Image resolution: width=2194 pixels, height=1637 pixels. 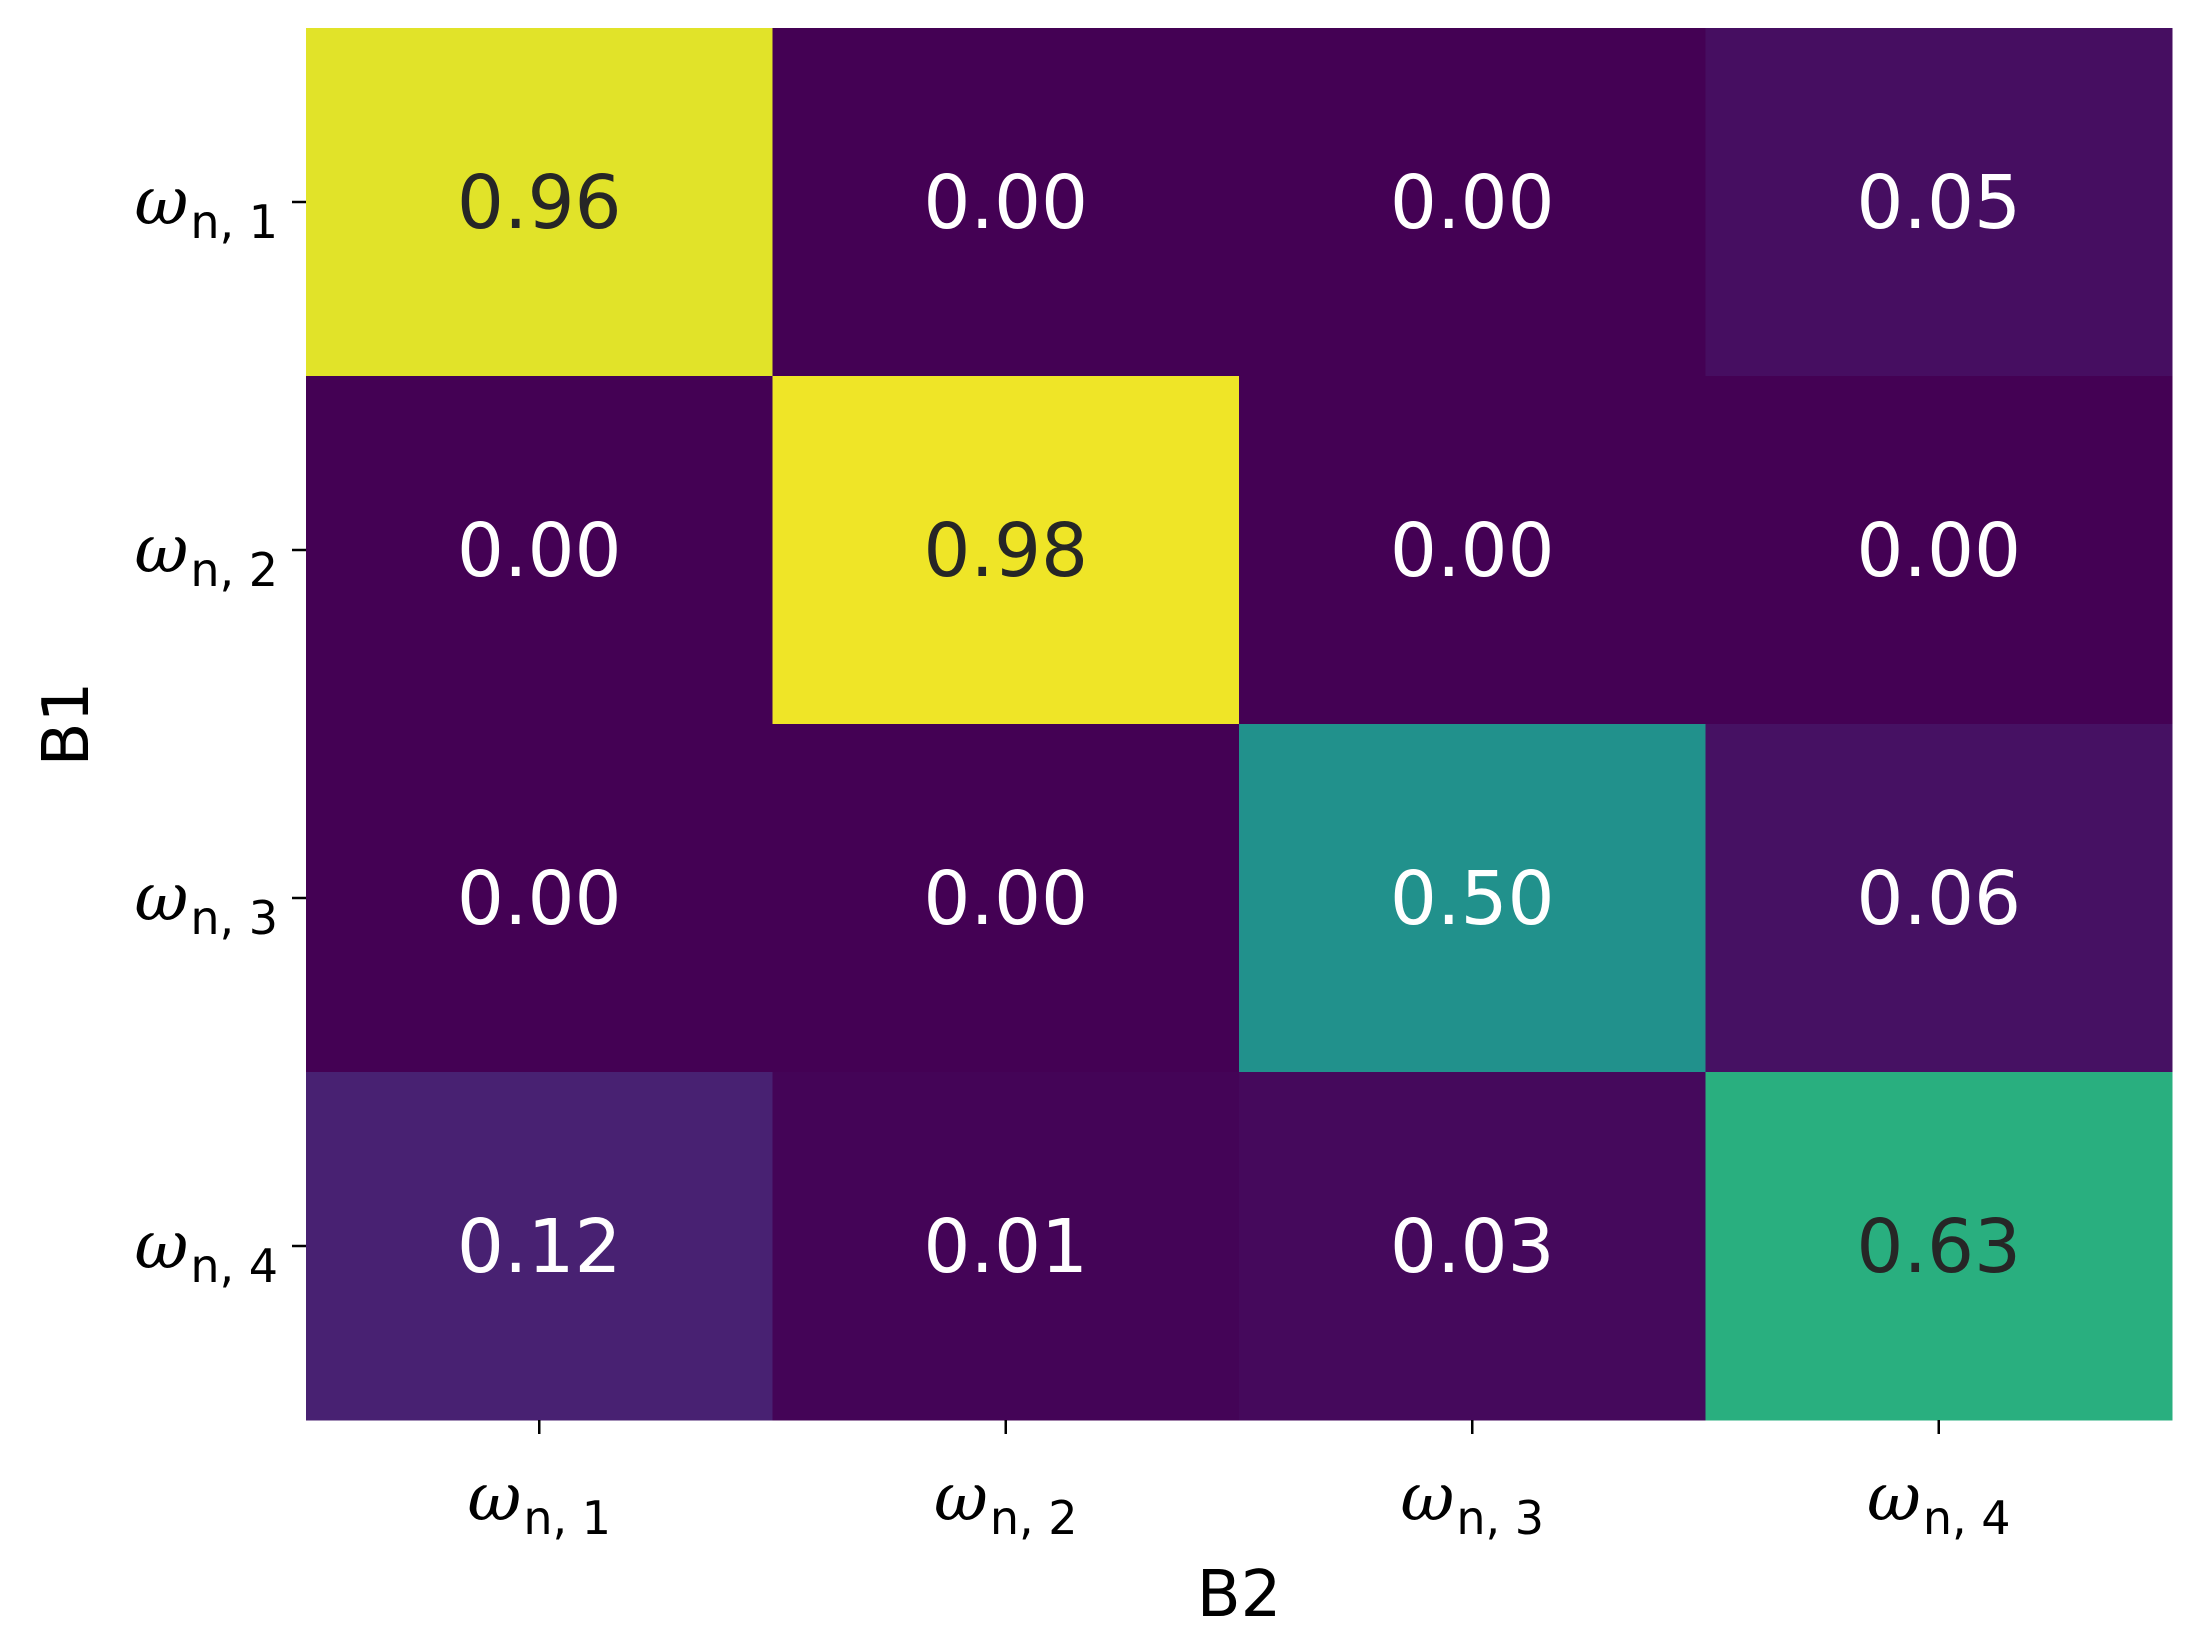 I want to click on y-tick-label-1: ωn, 1, so click(x=207, y=206).